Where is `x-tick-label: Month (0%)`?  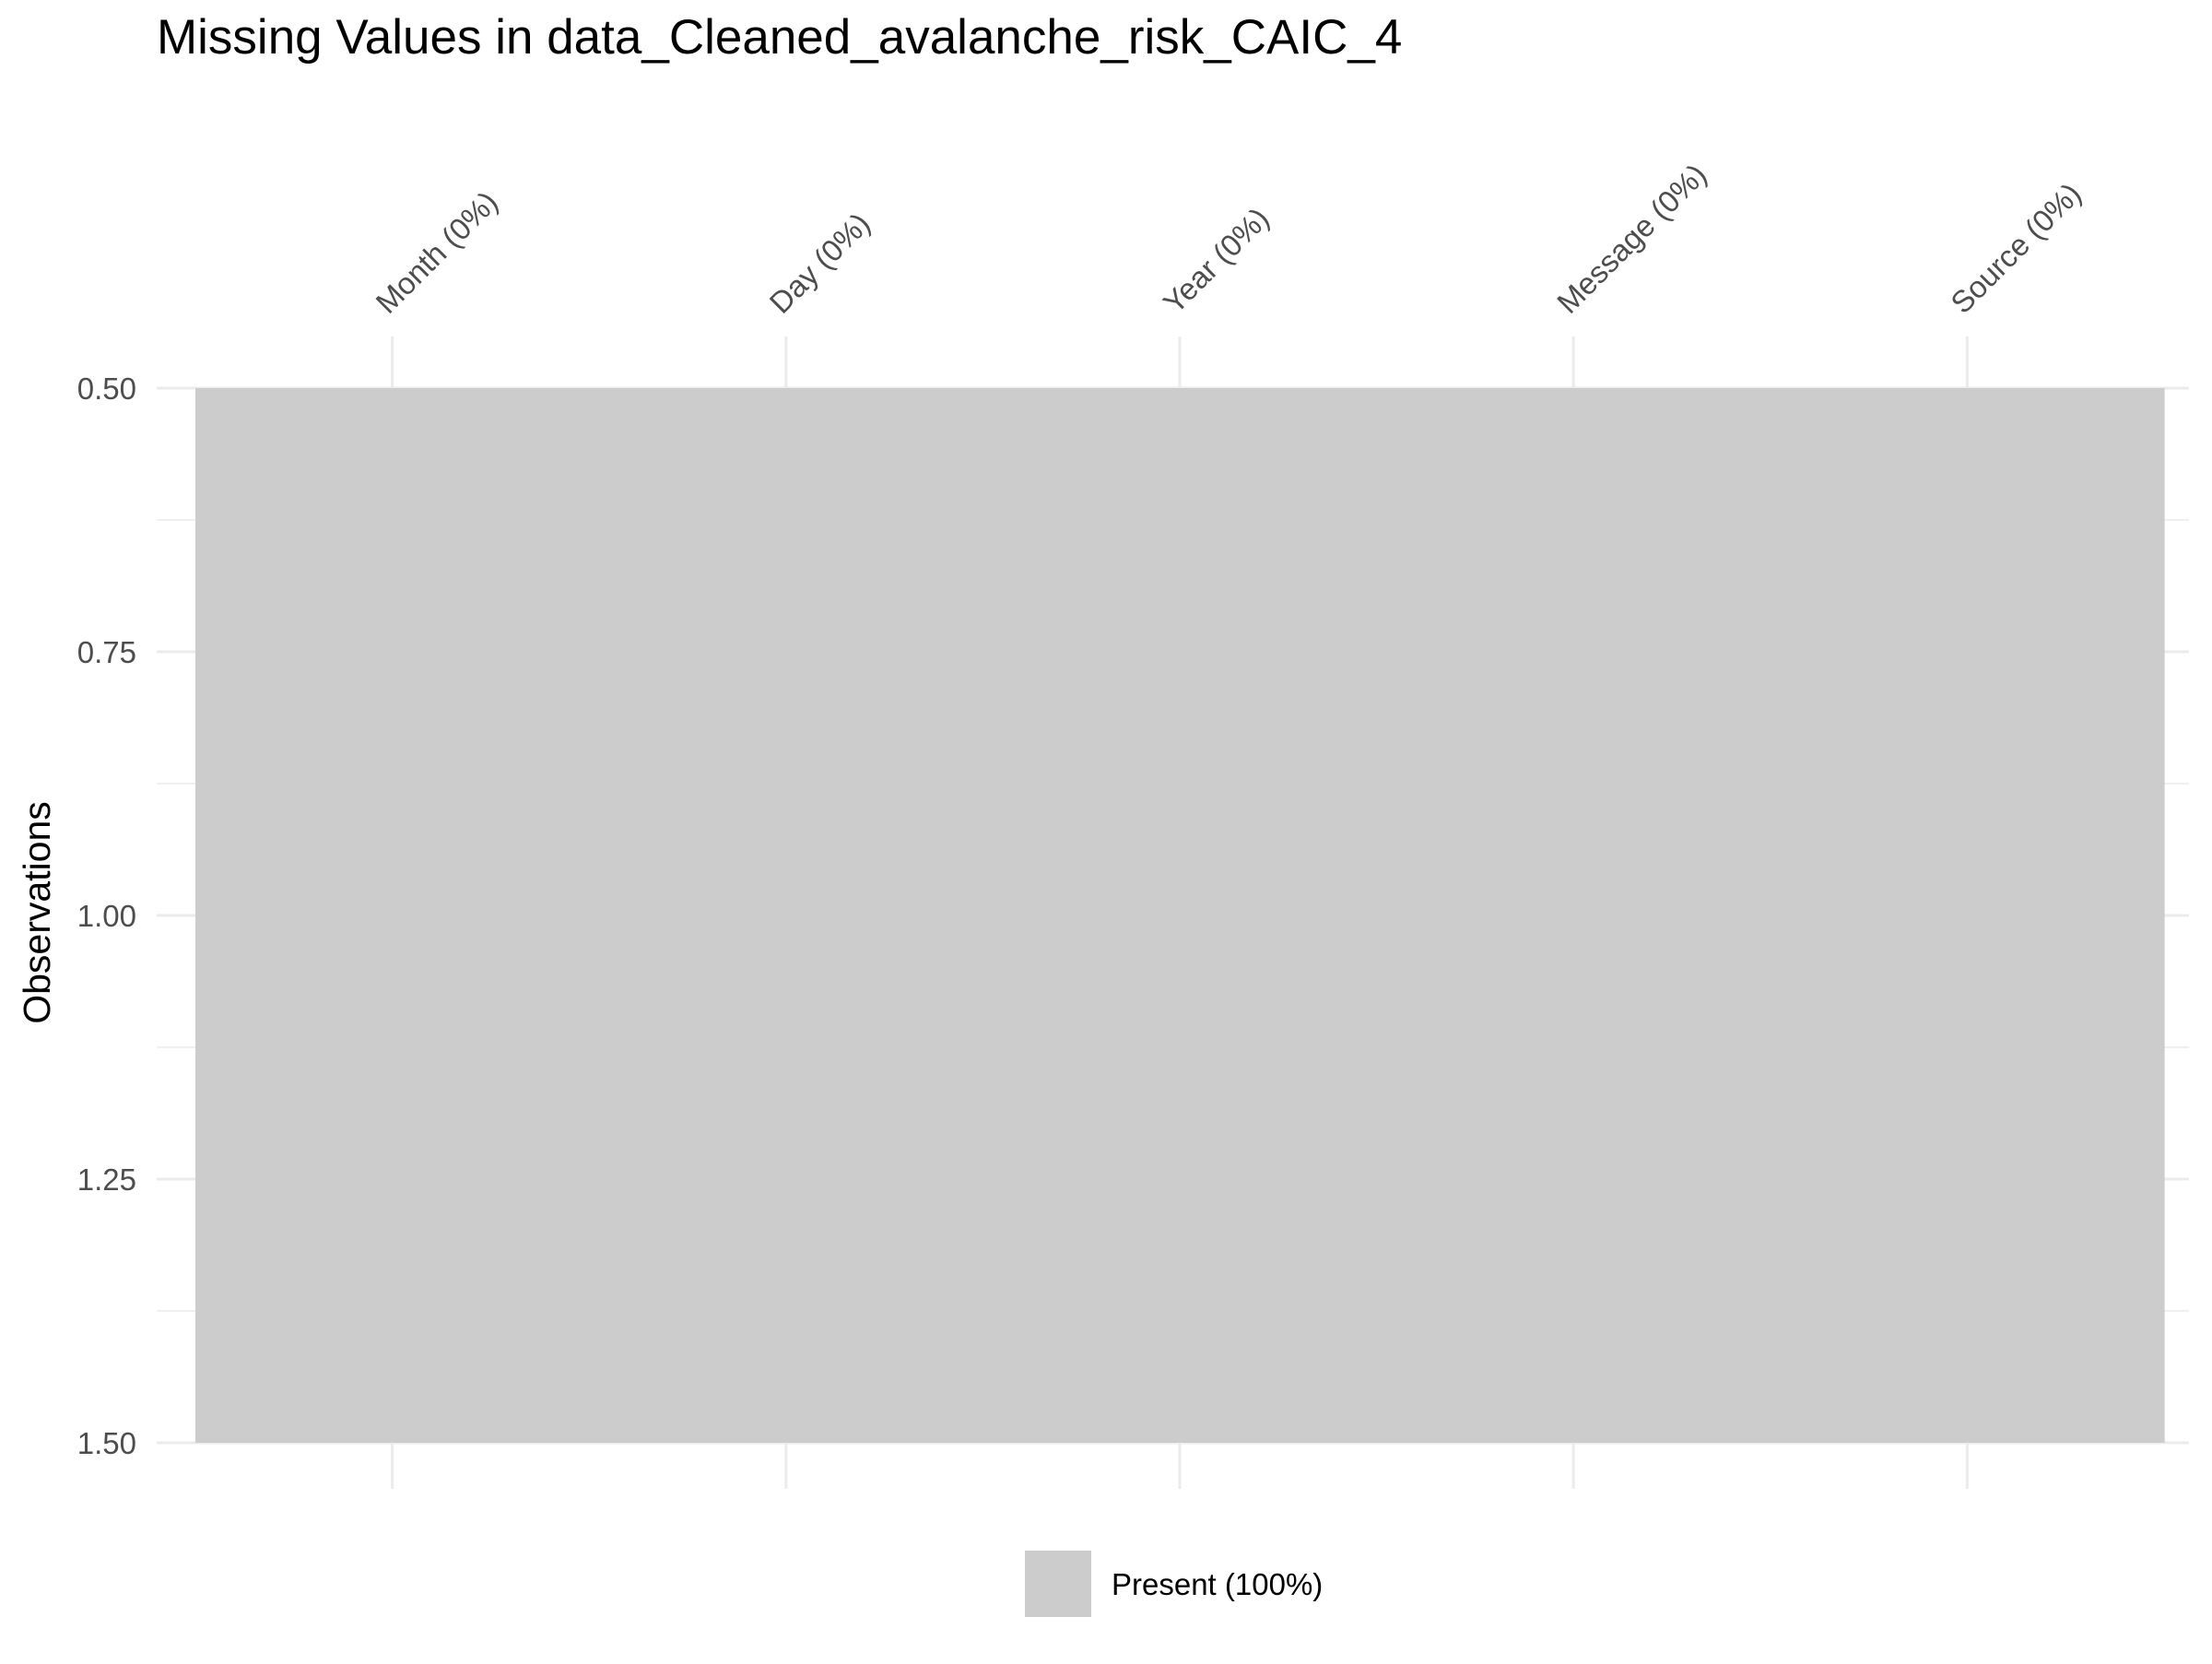 x-tick-label: Month (0%) is located at coordinates (436, 252).